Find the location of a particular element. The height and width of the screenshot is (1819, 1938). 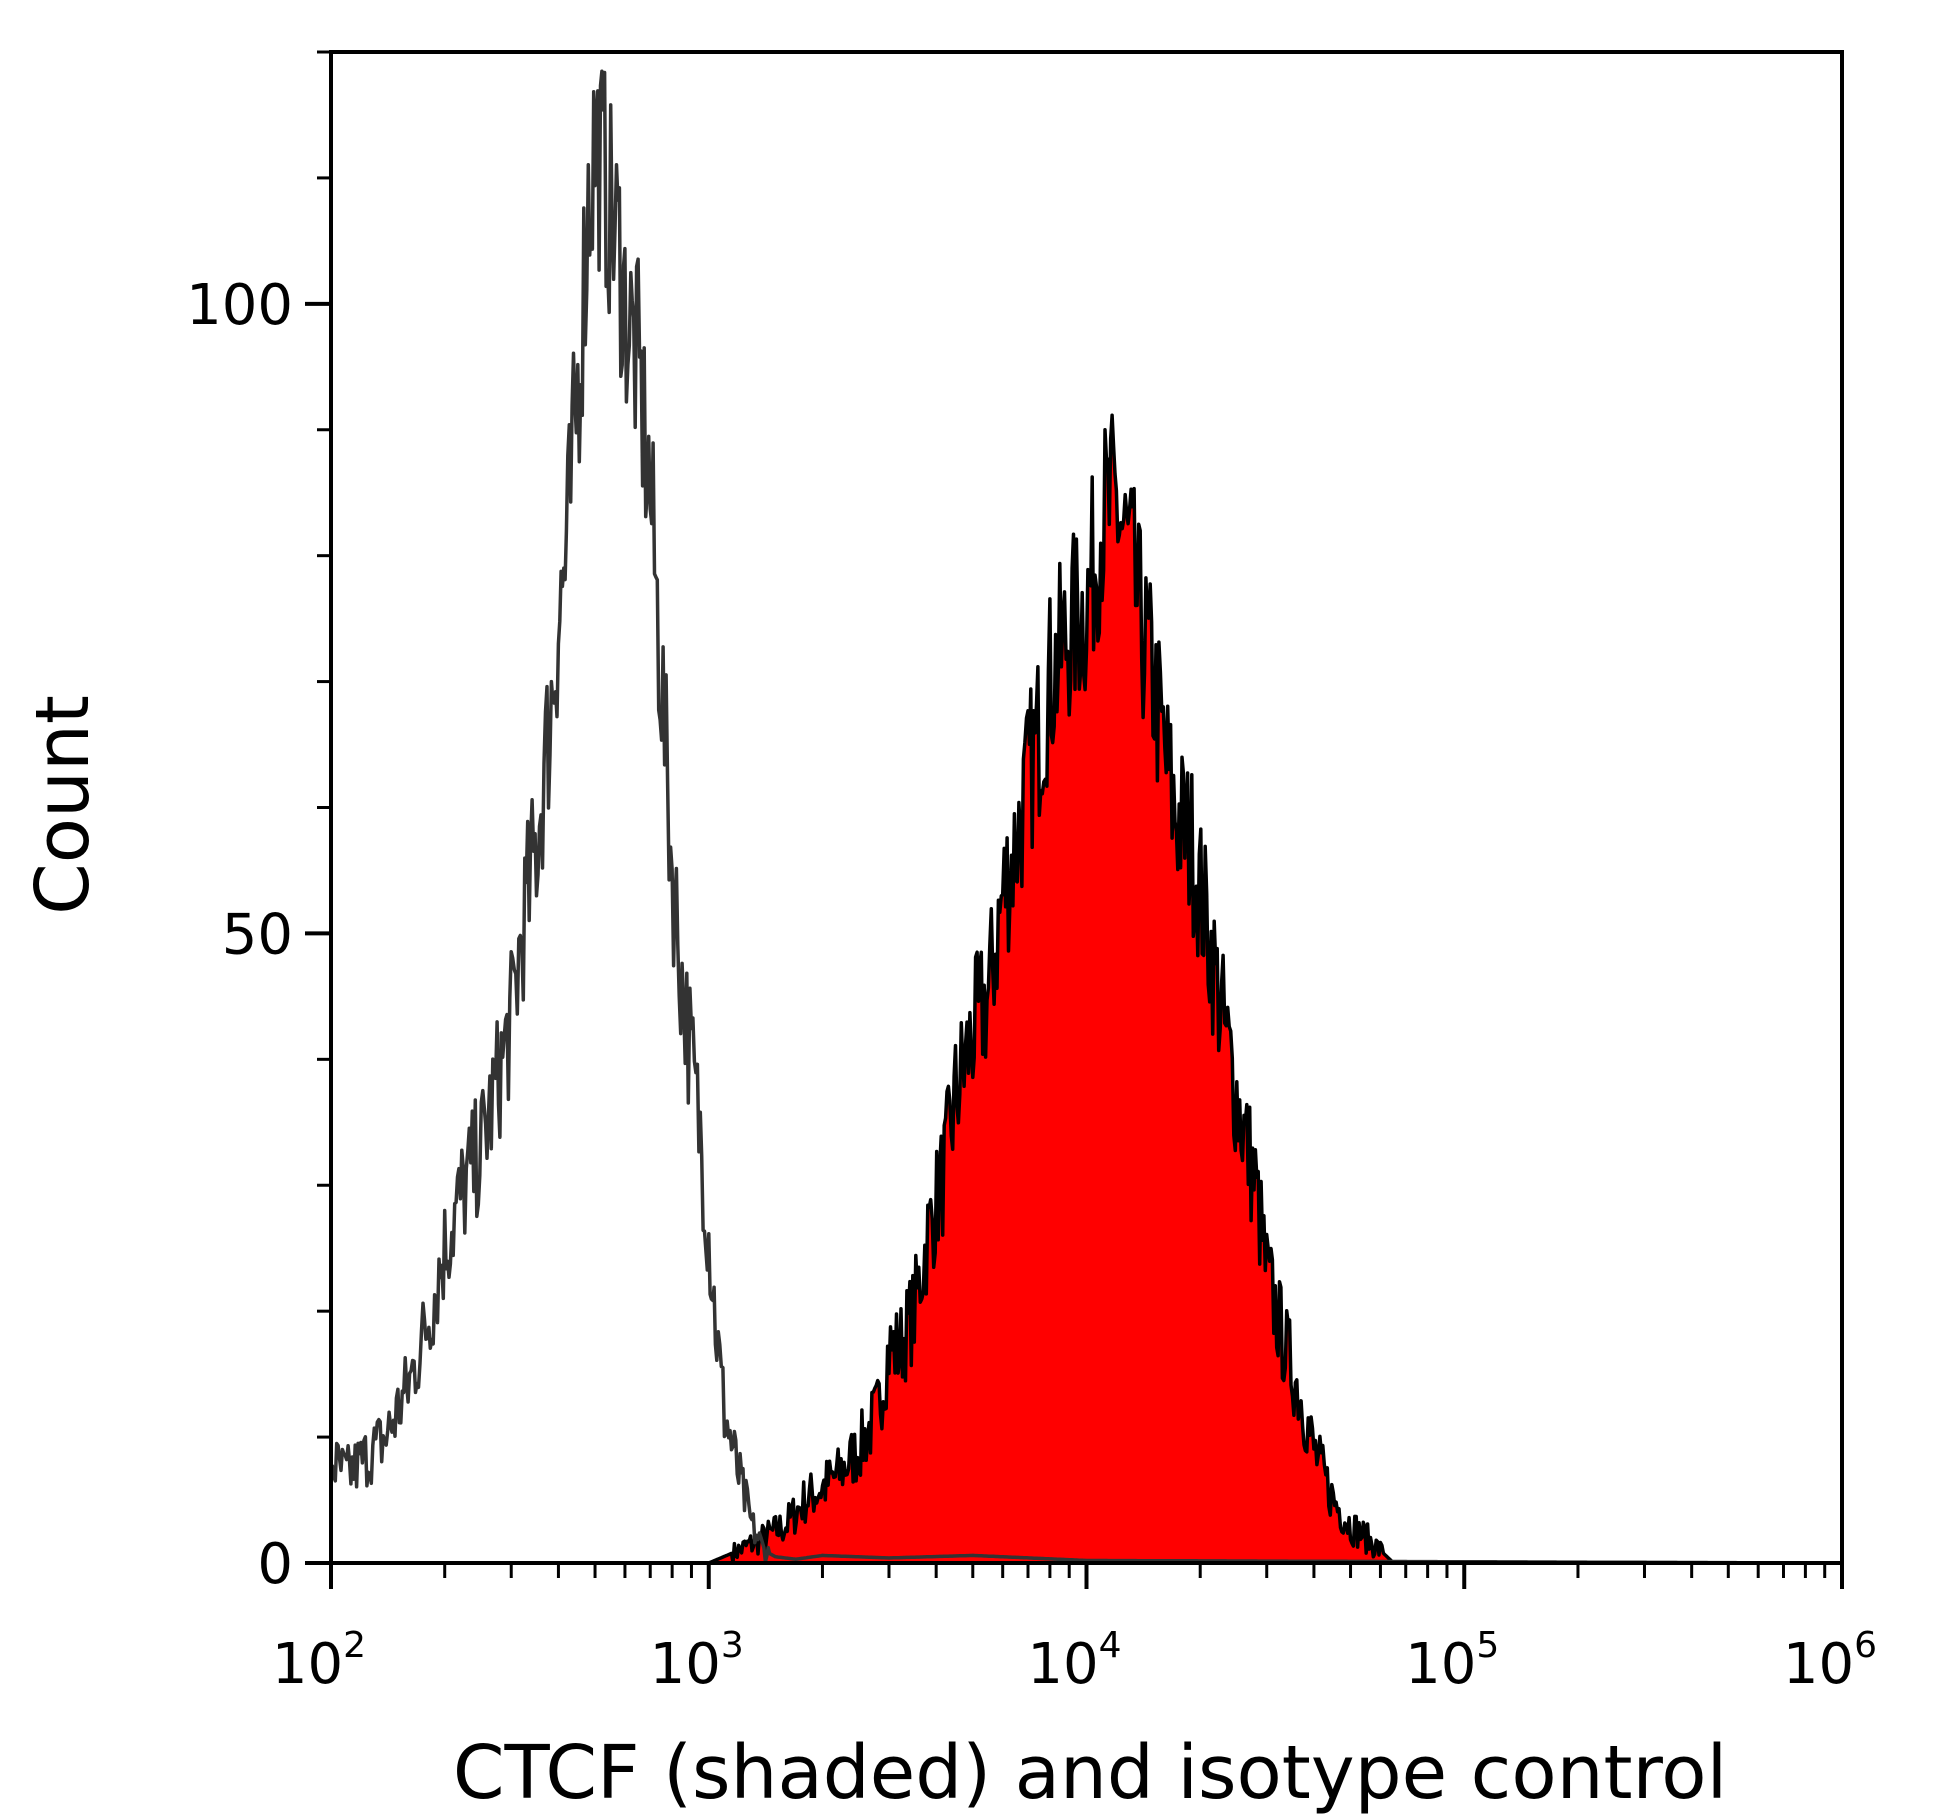

x-tick-label: 10² is located at coordinates (319, 1661).